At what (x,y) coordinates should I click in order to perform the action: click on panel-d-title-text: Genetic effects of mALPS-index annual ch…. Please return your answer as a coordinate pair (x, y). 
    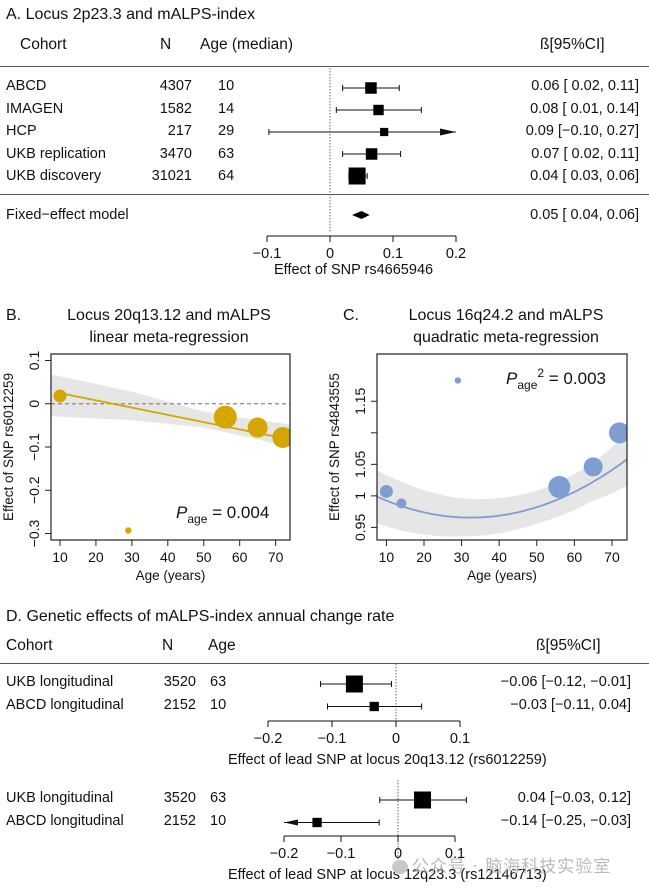
    Looking at the image, I should click on (210, 616).